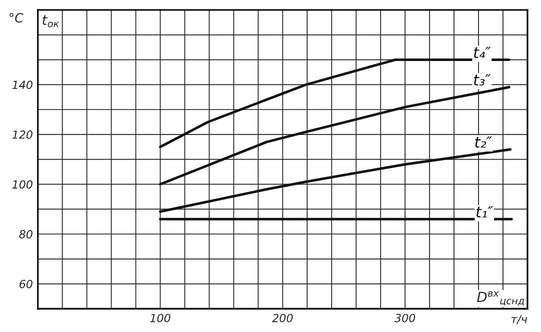 This screenshot has width=541, height=332. Describe the element at coordinates (26, 284) in the screenshot. I see `y-tick-label: 60` at that location.